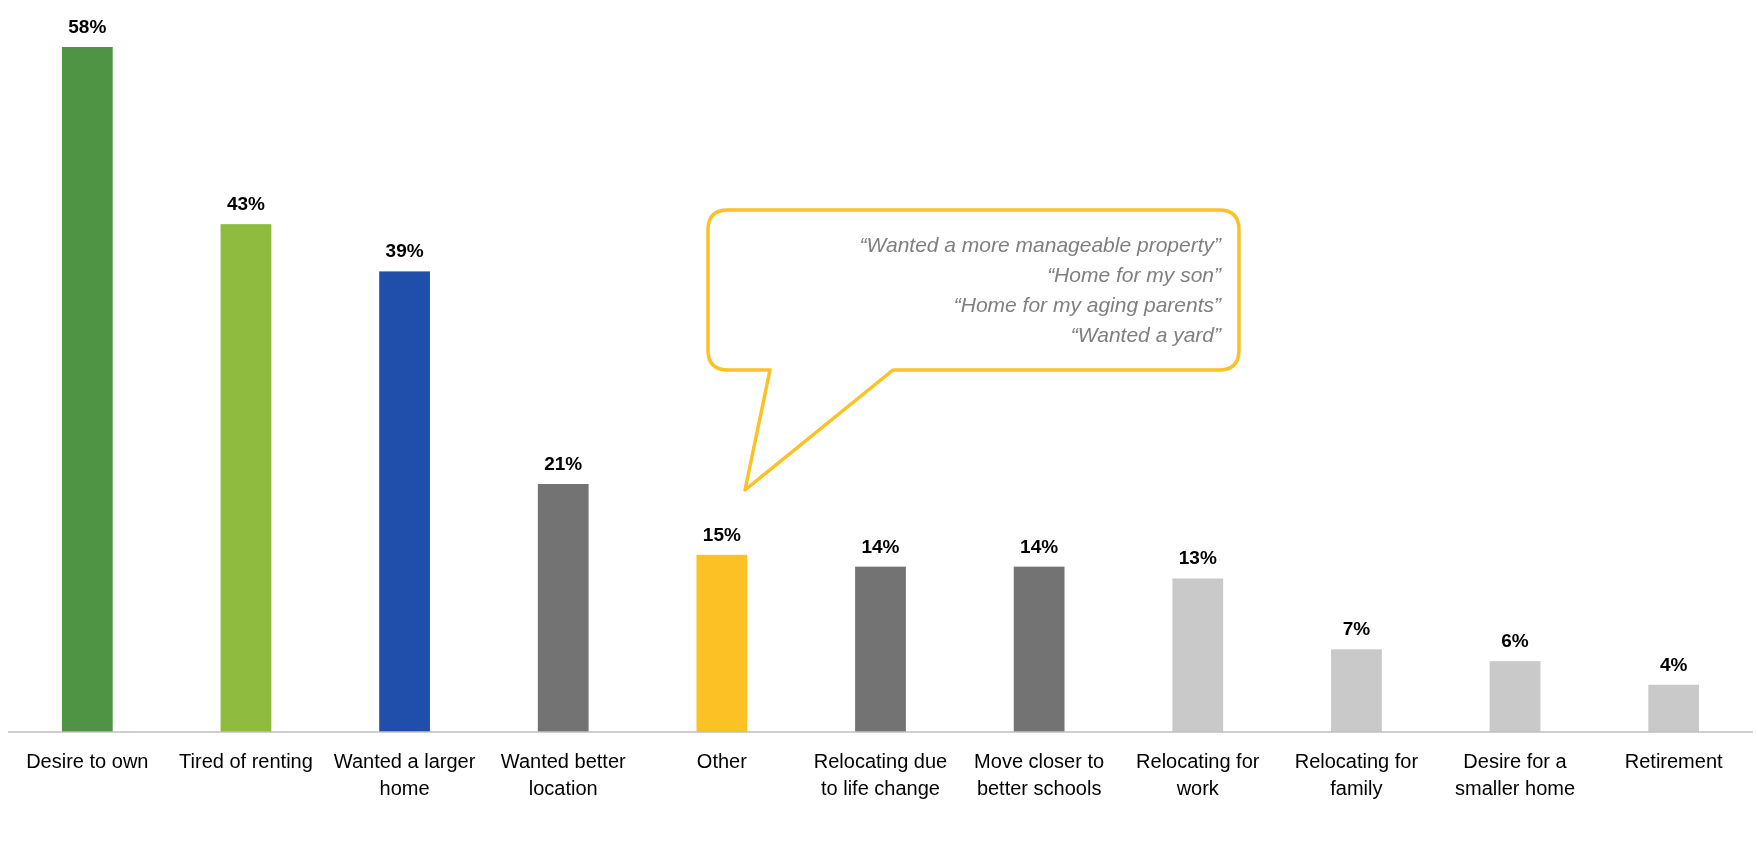 Image resolution: width=1758 pixels, height=842 pixels. Describe the element at coordinates (87, 26) in the screenshot. I see `data-label: 58%` at that location.